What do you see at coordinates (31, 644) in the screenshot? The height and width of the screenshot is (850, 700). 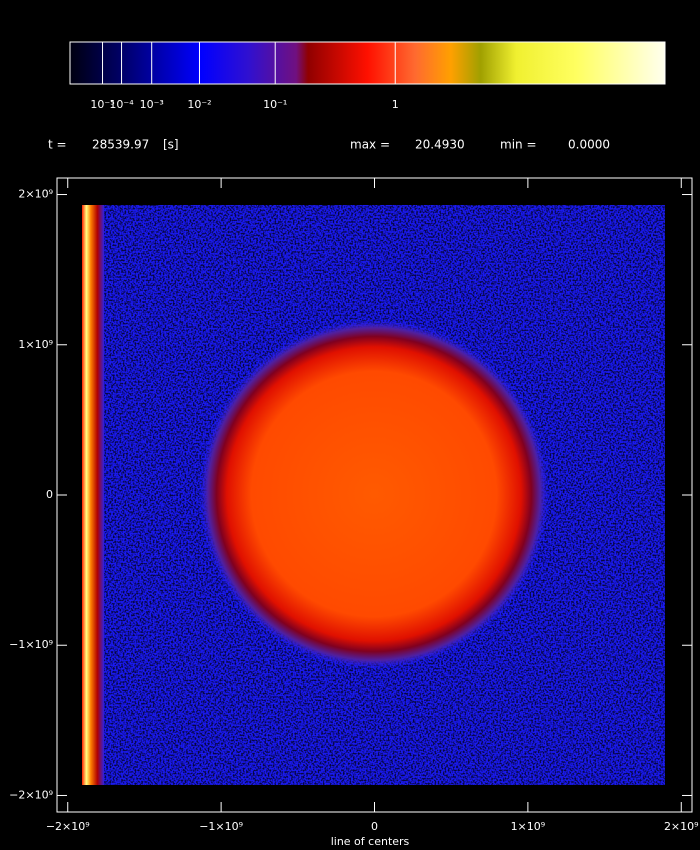 I see `y-tick-label: −1×10⁹` at bounding box center [31, 644].